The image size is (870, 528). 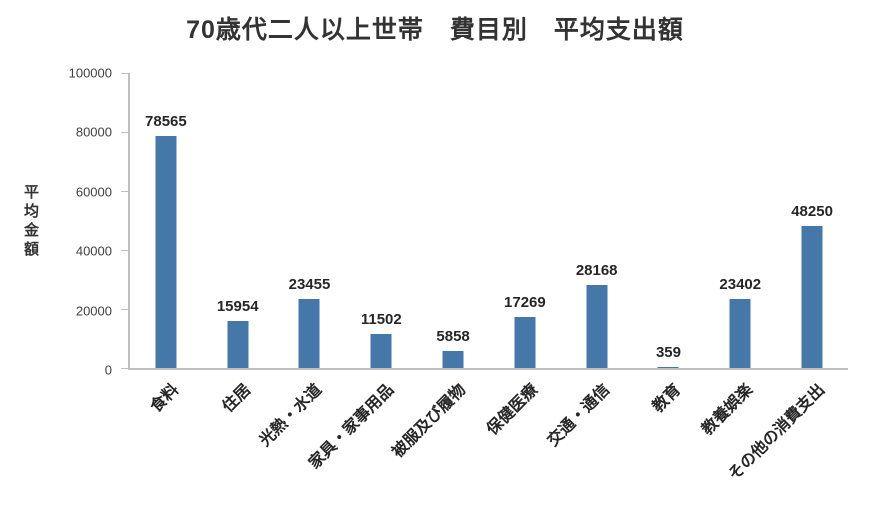 I want to click on y-axis-title: 平均金額, so click(x=30, y=221).